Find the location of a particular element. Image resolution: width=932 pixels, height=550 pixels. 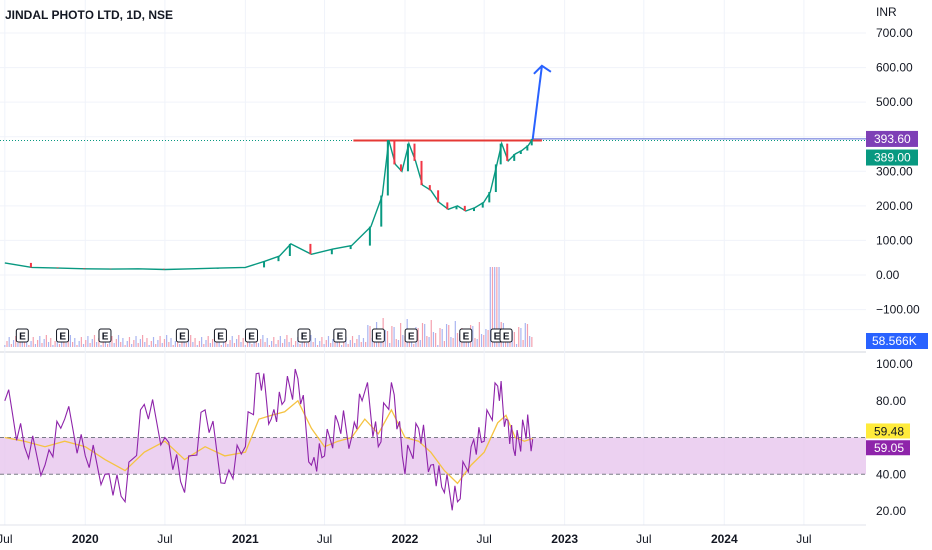

volume-value: 58.566K is located at coordinates (894, 341).